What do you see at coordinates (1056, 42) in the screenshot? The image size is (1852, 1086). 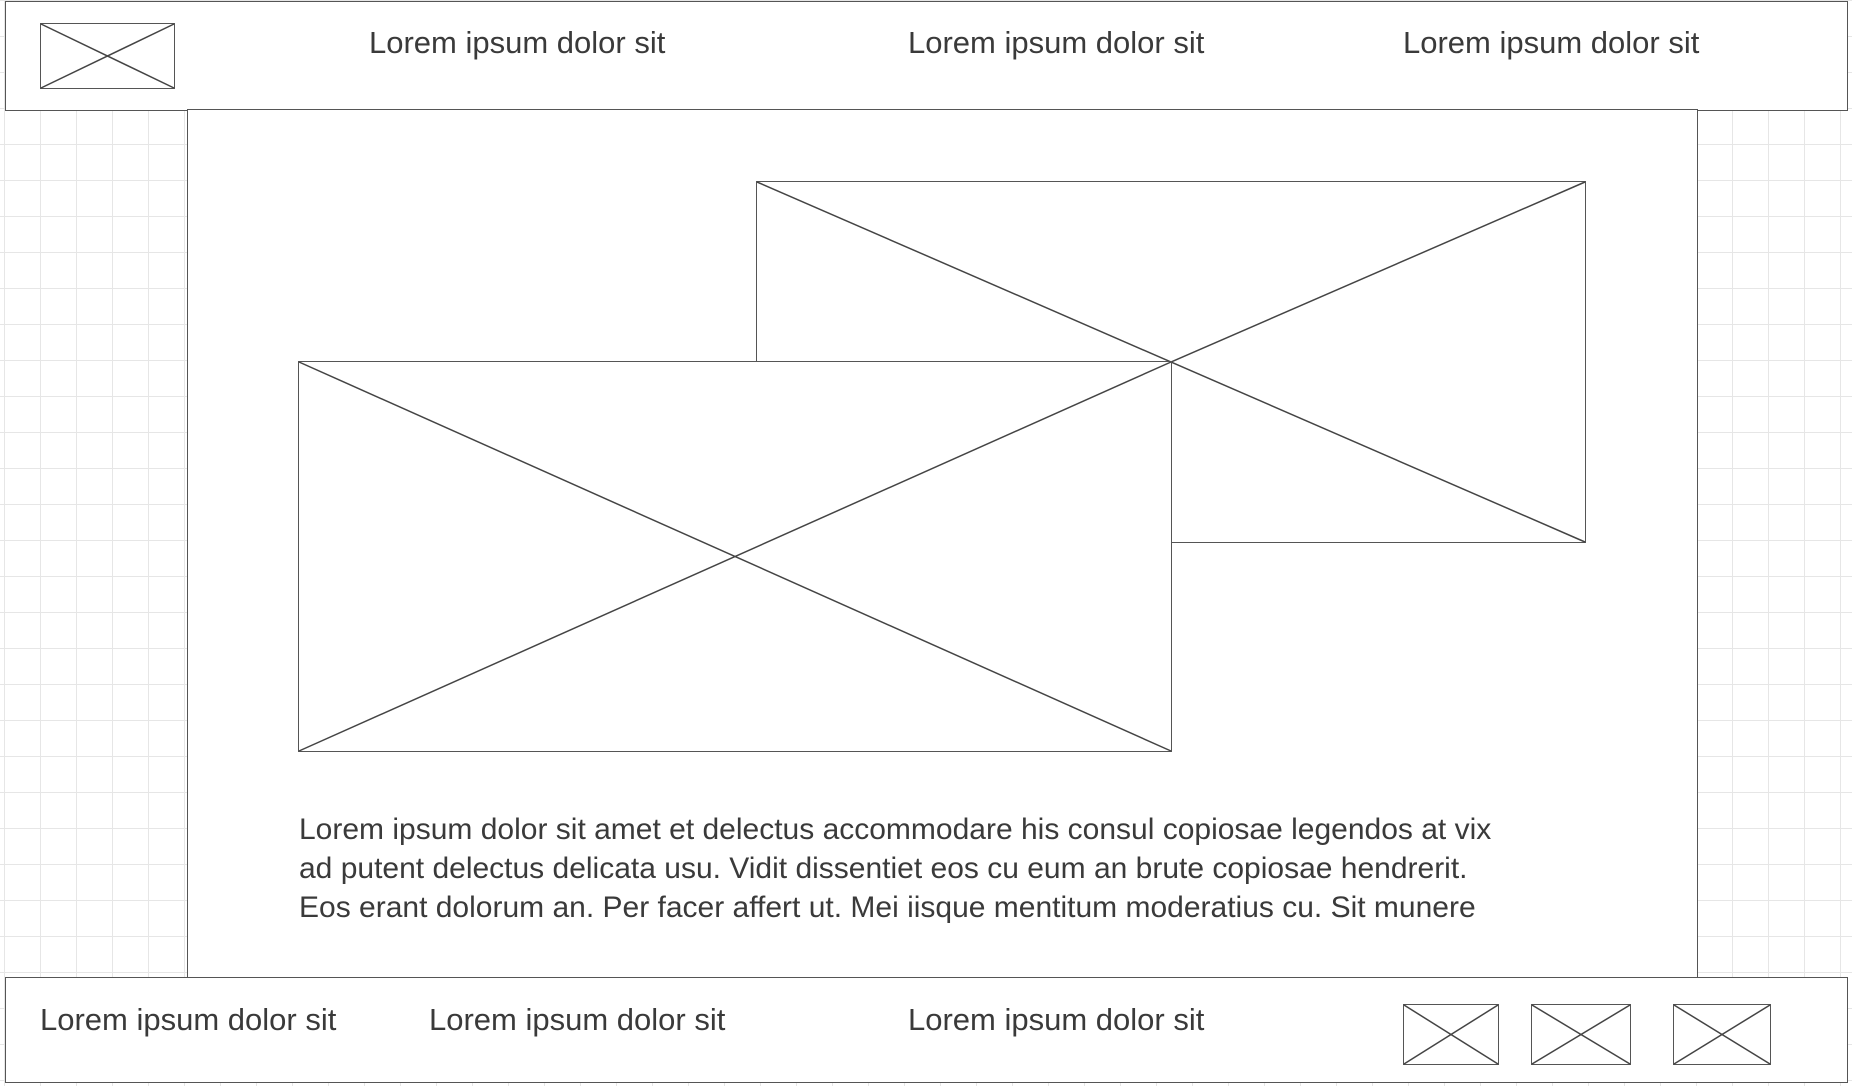 I see `nav-item-2: Lorem ipsum dolor sit` at bounding box center [1056, 42].